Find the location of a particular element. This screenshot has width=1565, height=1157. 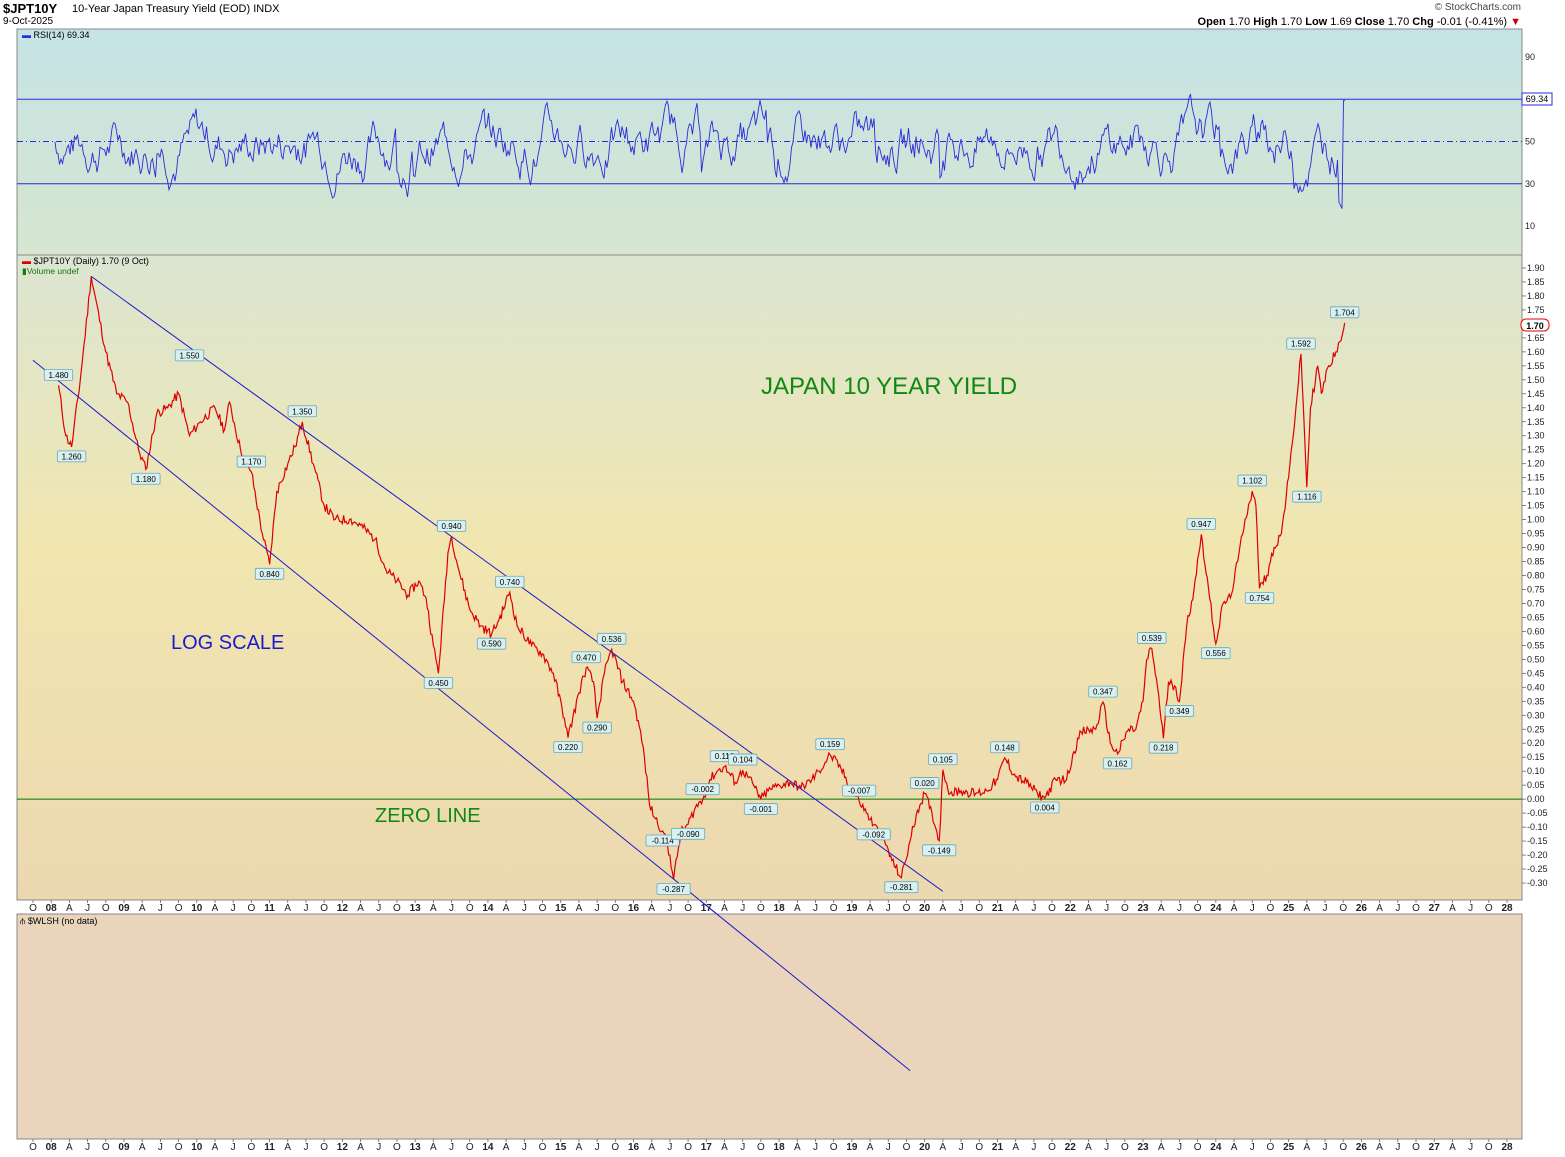

data-label: 1.260 is located at coordinates (71, 456).